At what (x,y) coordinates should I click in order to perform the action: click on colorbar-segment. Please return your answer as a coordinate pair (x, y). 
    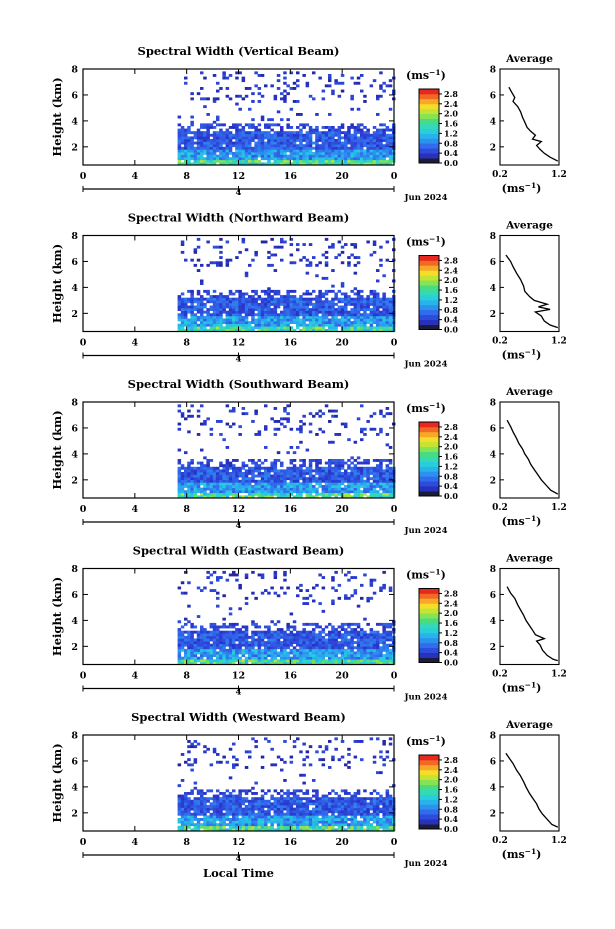
    Looking at the image, I should click on (429, 136).